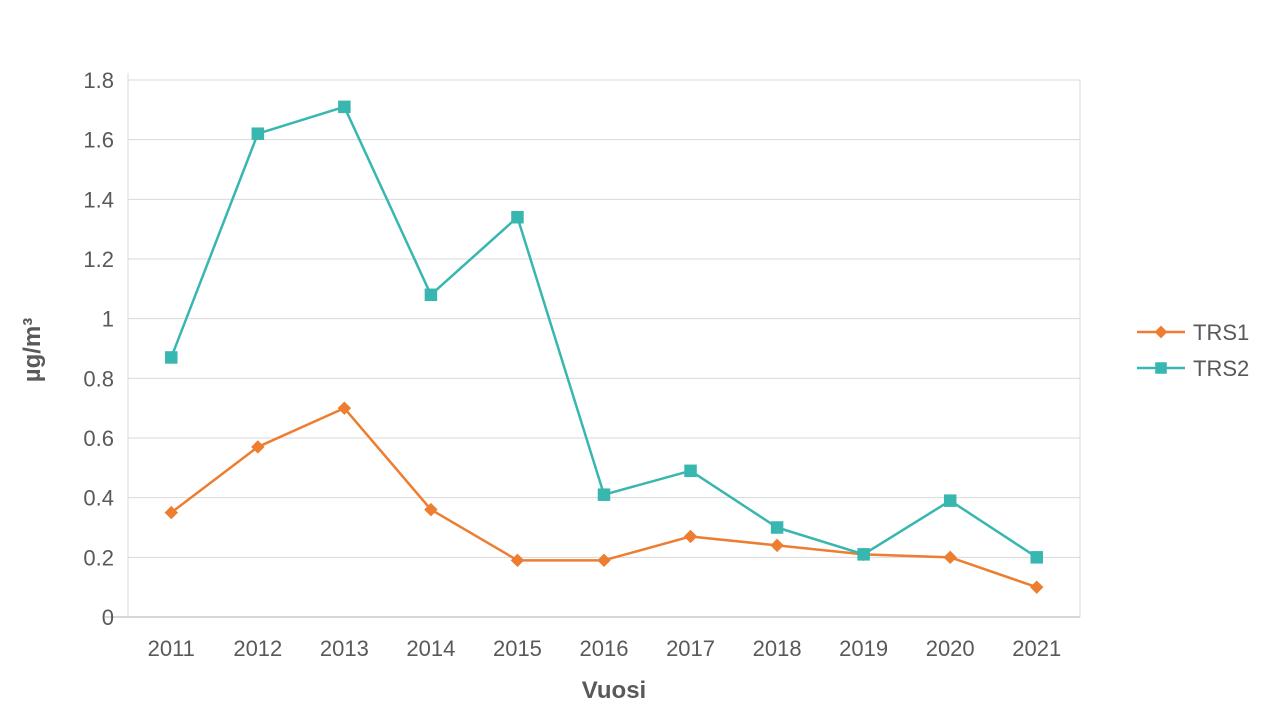 Image resolution: width=1280 pixels, height=720 pixels. I want to click on x-tick-label: 2013, so click(344, 648).